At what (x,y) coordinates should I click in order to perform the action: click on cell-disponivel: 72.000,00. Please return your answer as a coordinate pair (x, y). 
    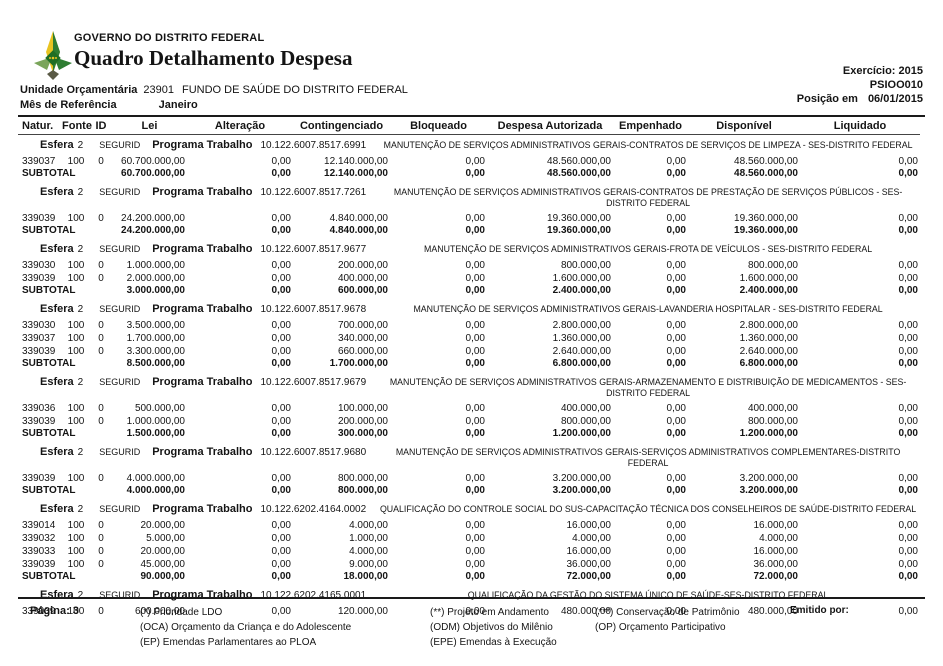
    Looking at the image, I should click on (776, 576).